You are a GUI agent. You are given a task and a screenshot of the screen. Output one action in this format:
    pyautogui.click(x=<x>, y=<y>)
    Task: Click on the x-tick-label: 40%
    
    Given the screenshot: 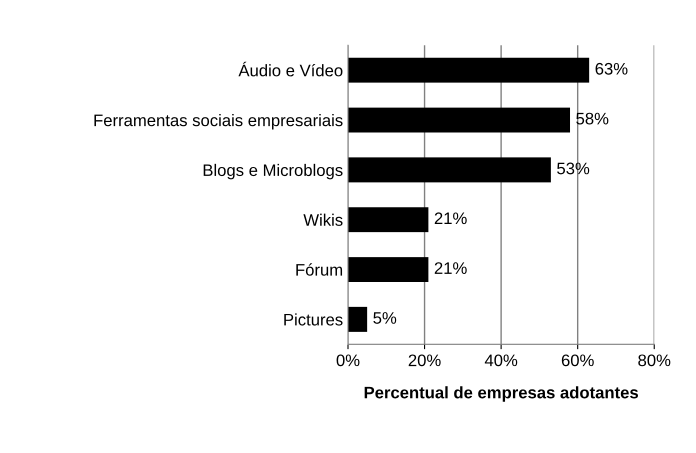 What is the action you would take?
    pyautogui.click(x=501, y=360)
    